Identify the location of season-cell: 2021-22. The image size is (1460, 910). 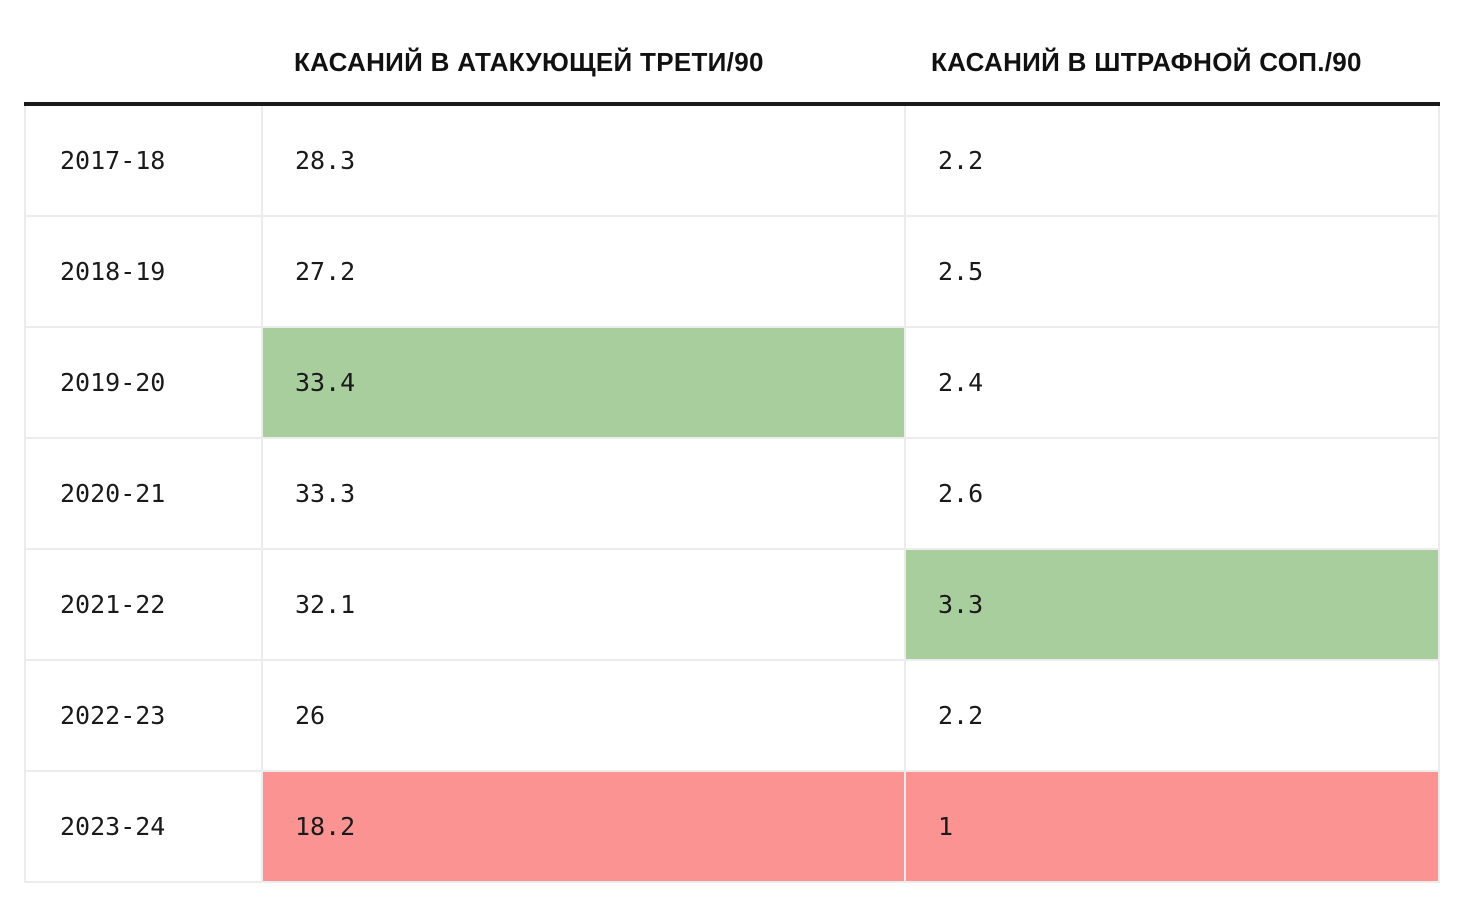
(143, 604).